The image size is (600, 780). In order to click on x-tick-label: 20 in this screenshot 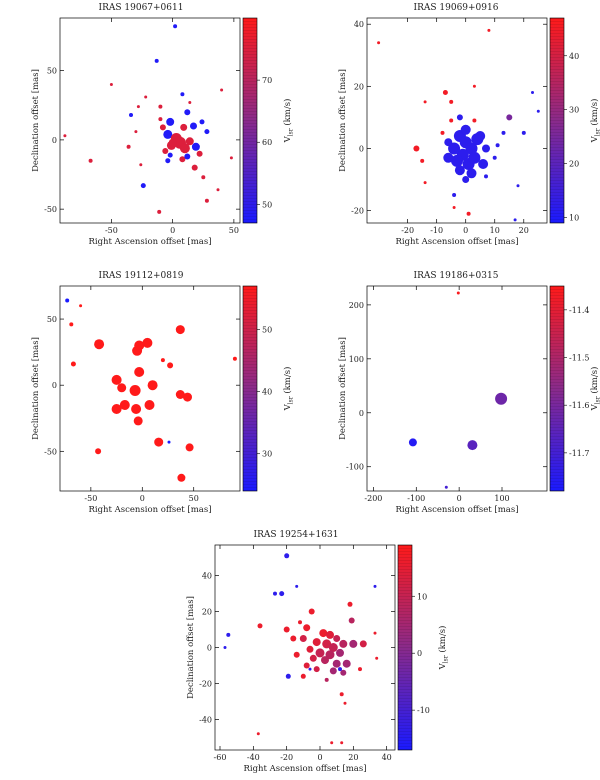, I will do `click(353, 757)`.